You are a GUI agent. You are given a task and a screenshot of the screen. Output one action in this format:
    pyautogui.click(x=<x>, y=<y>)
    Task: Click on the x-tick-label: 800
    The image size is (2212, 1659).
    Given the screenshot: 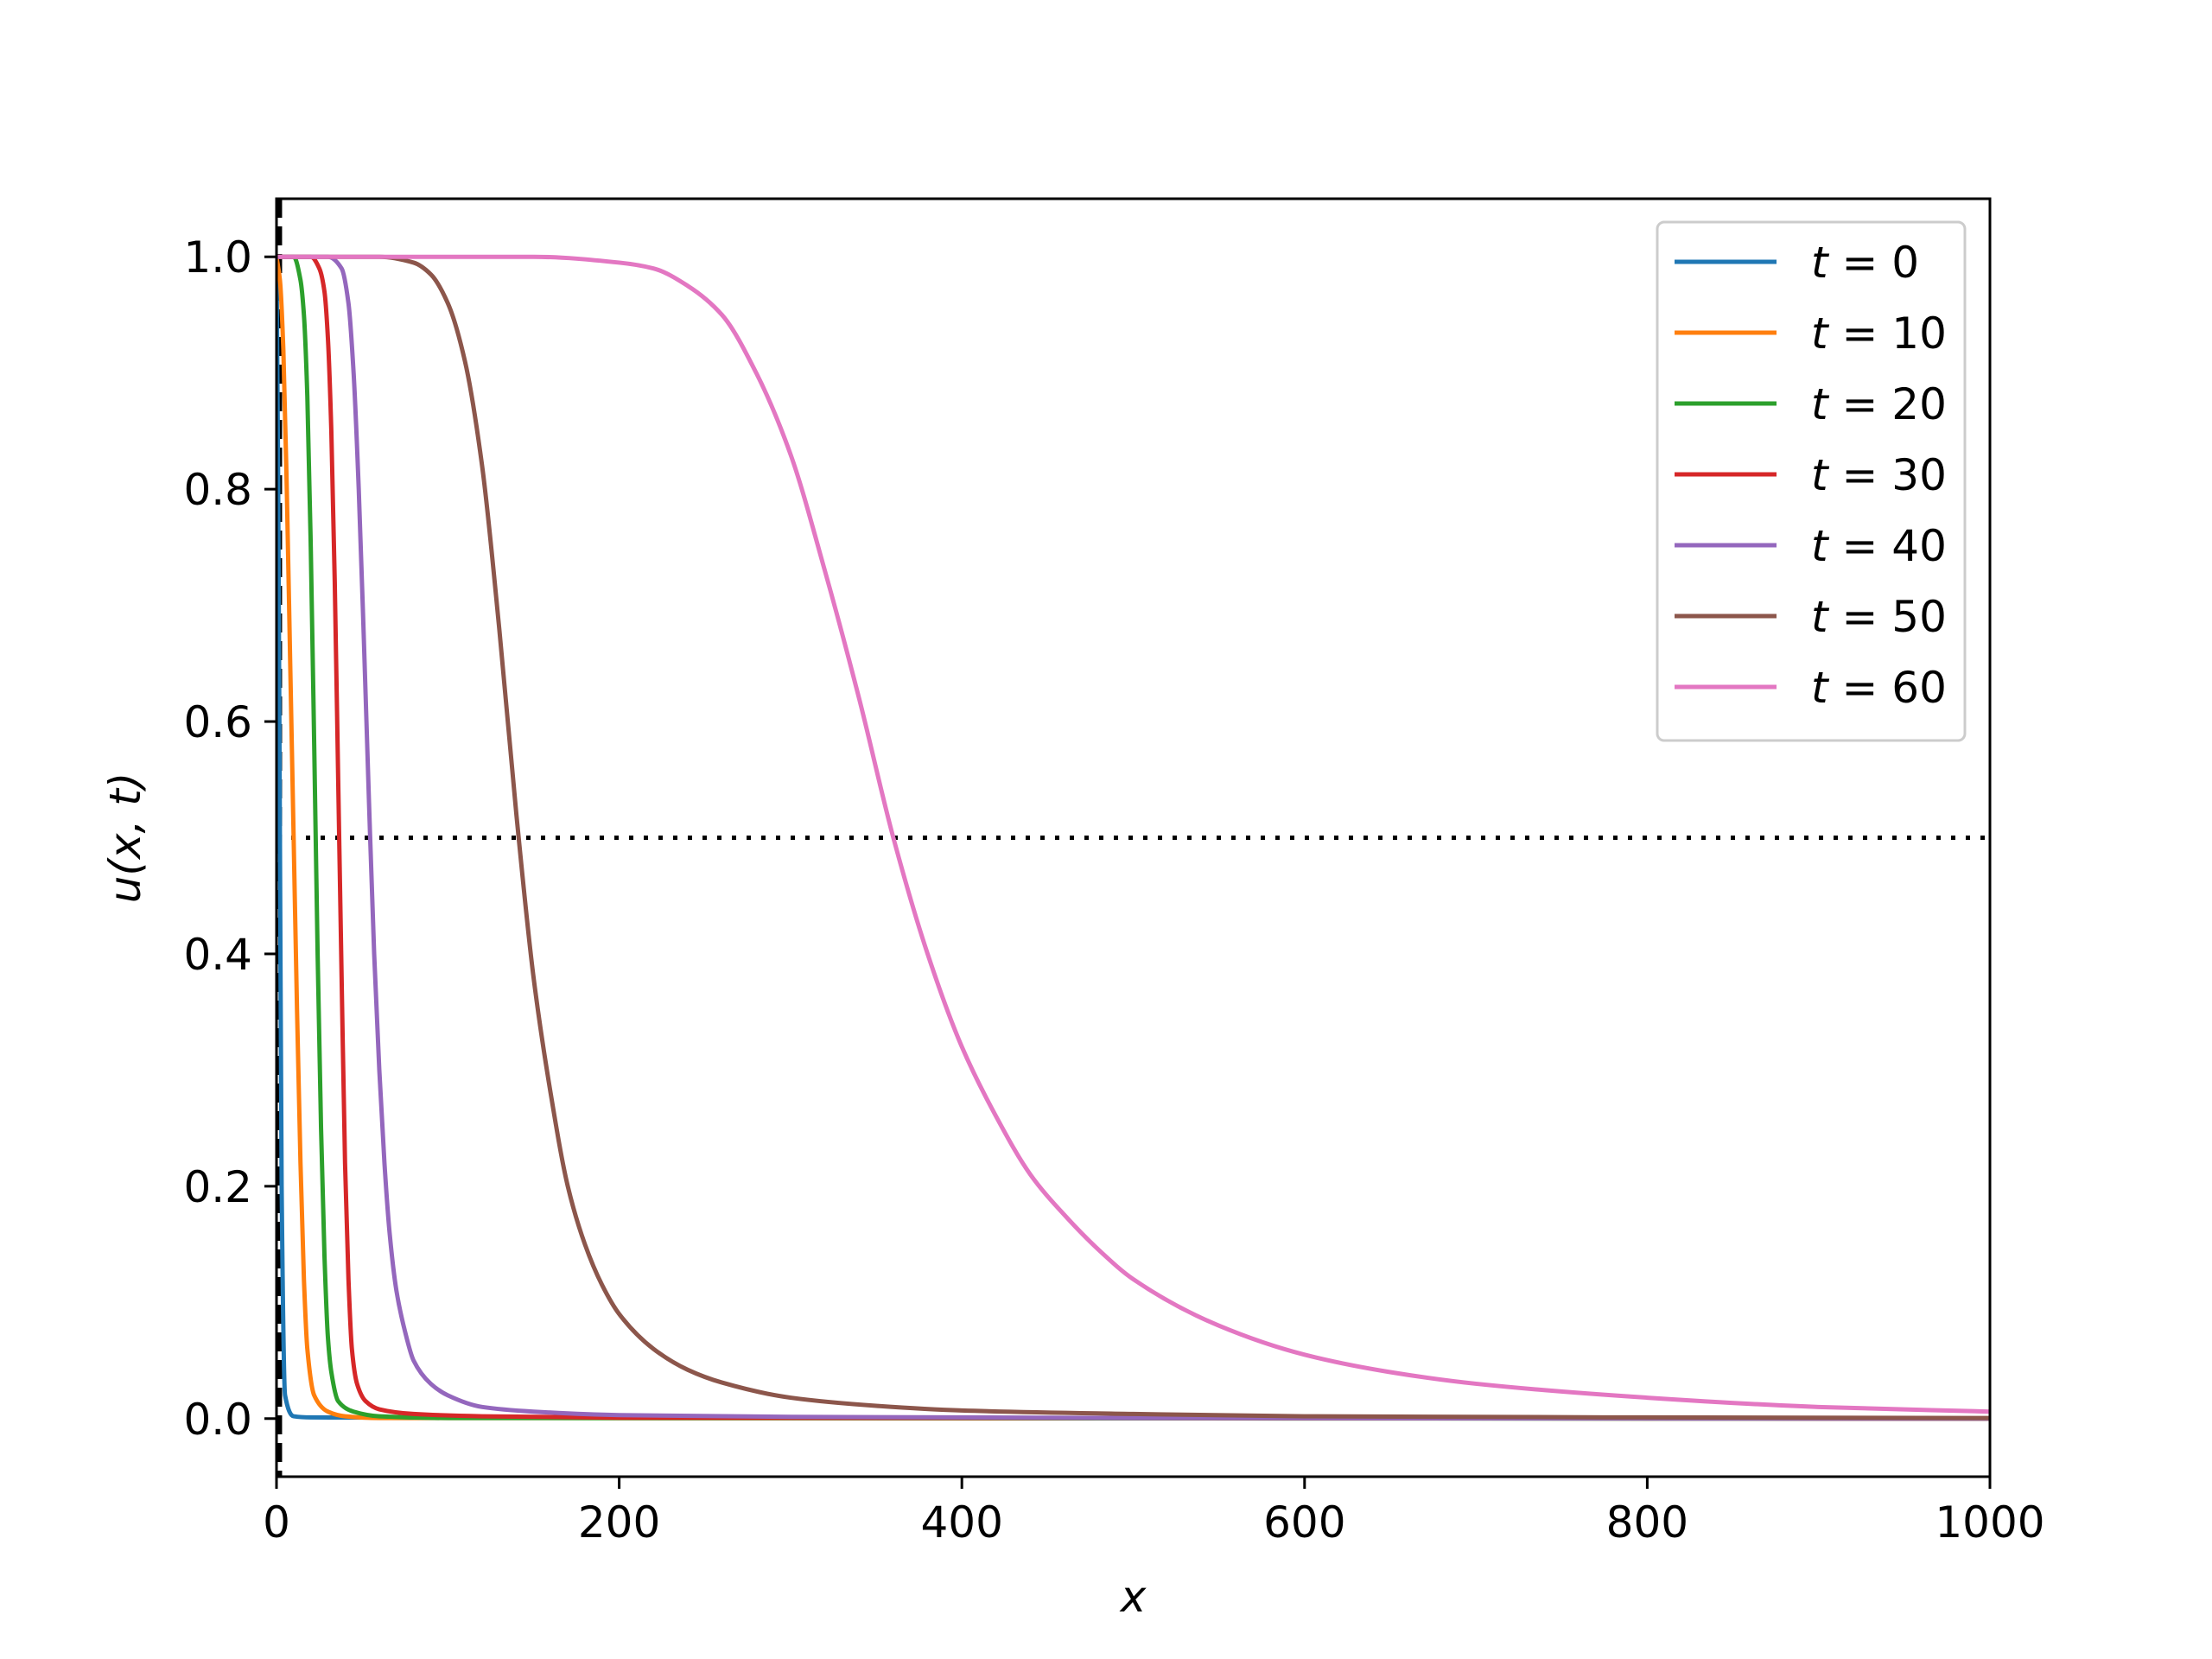 What is the action you would take?
    pyautogui.click(x=1647, y=1522)
    